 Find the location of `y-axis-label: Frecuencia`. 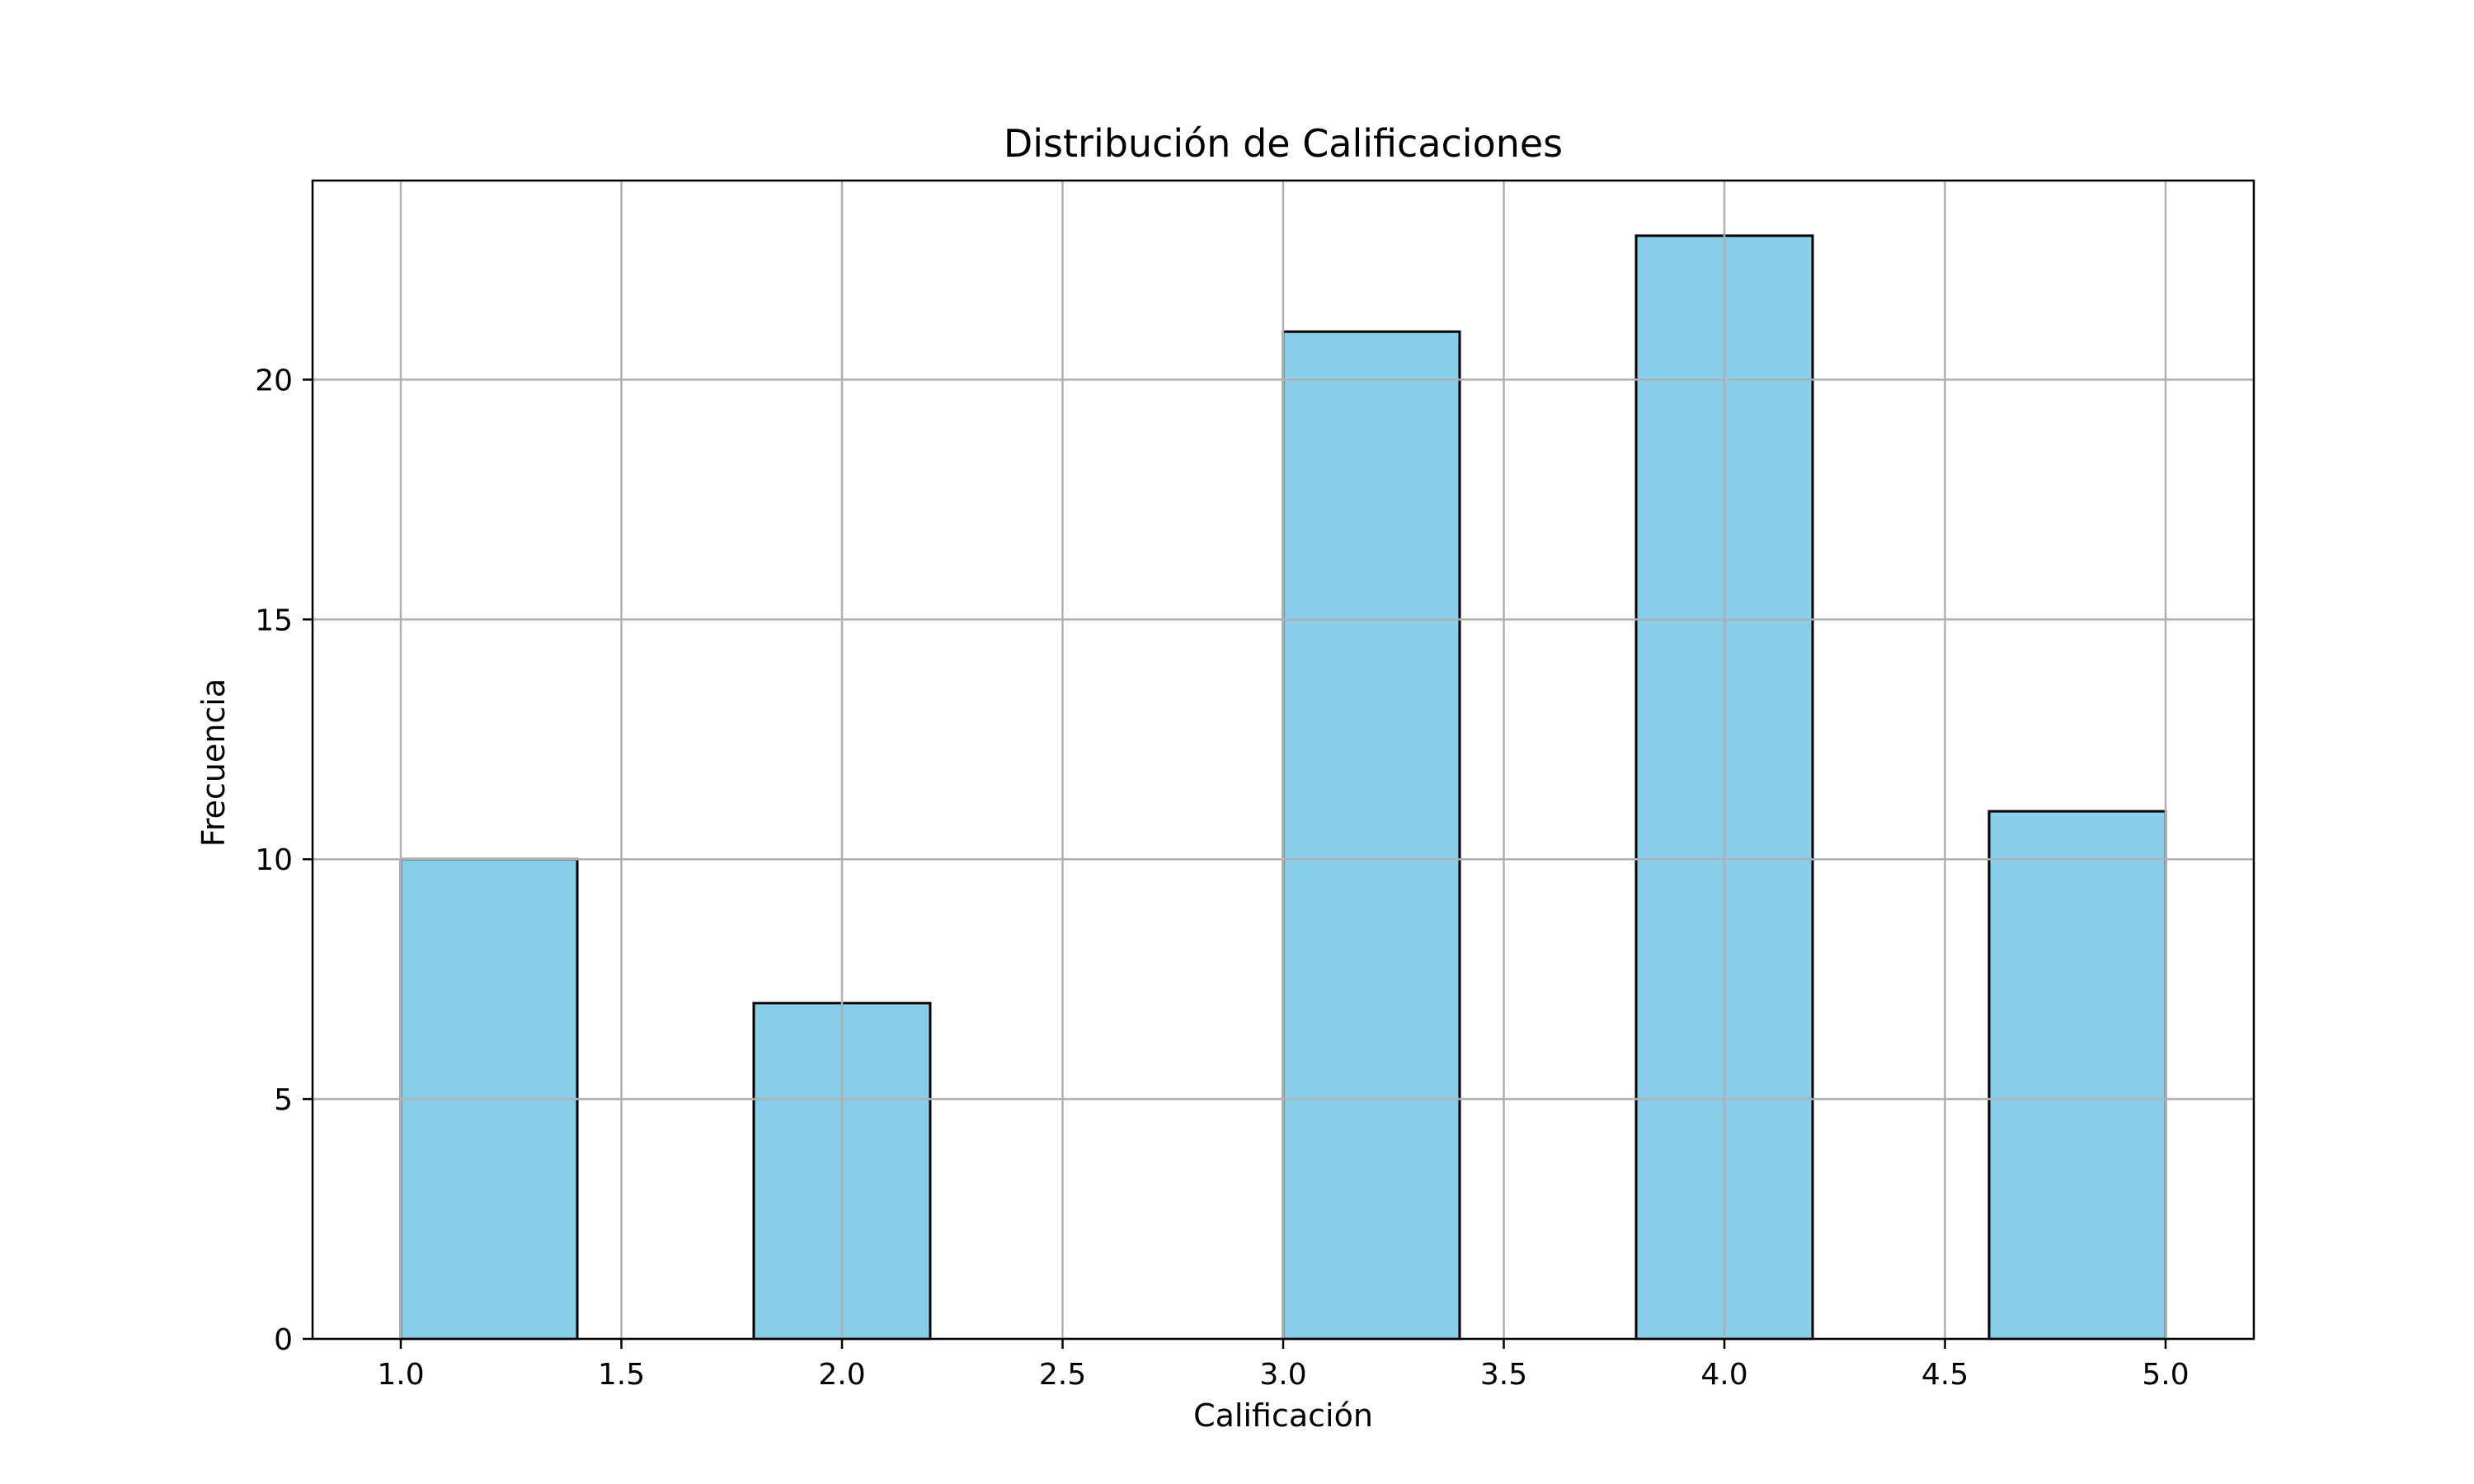

y-axis-label: Frecuencia is located at coordinates (213, 763).